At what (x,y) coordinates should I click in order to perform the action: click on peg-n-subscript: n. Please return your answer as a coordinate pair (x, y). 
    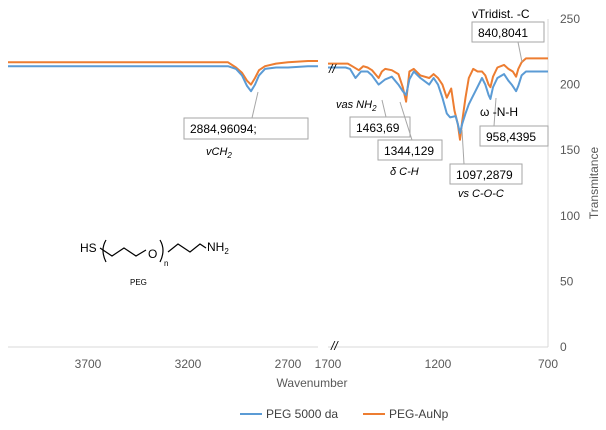
    Looking at the image, I should click on (166, 263).